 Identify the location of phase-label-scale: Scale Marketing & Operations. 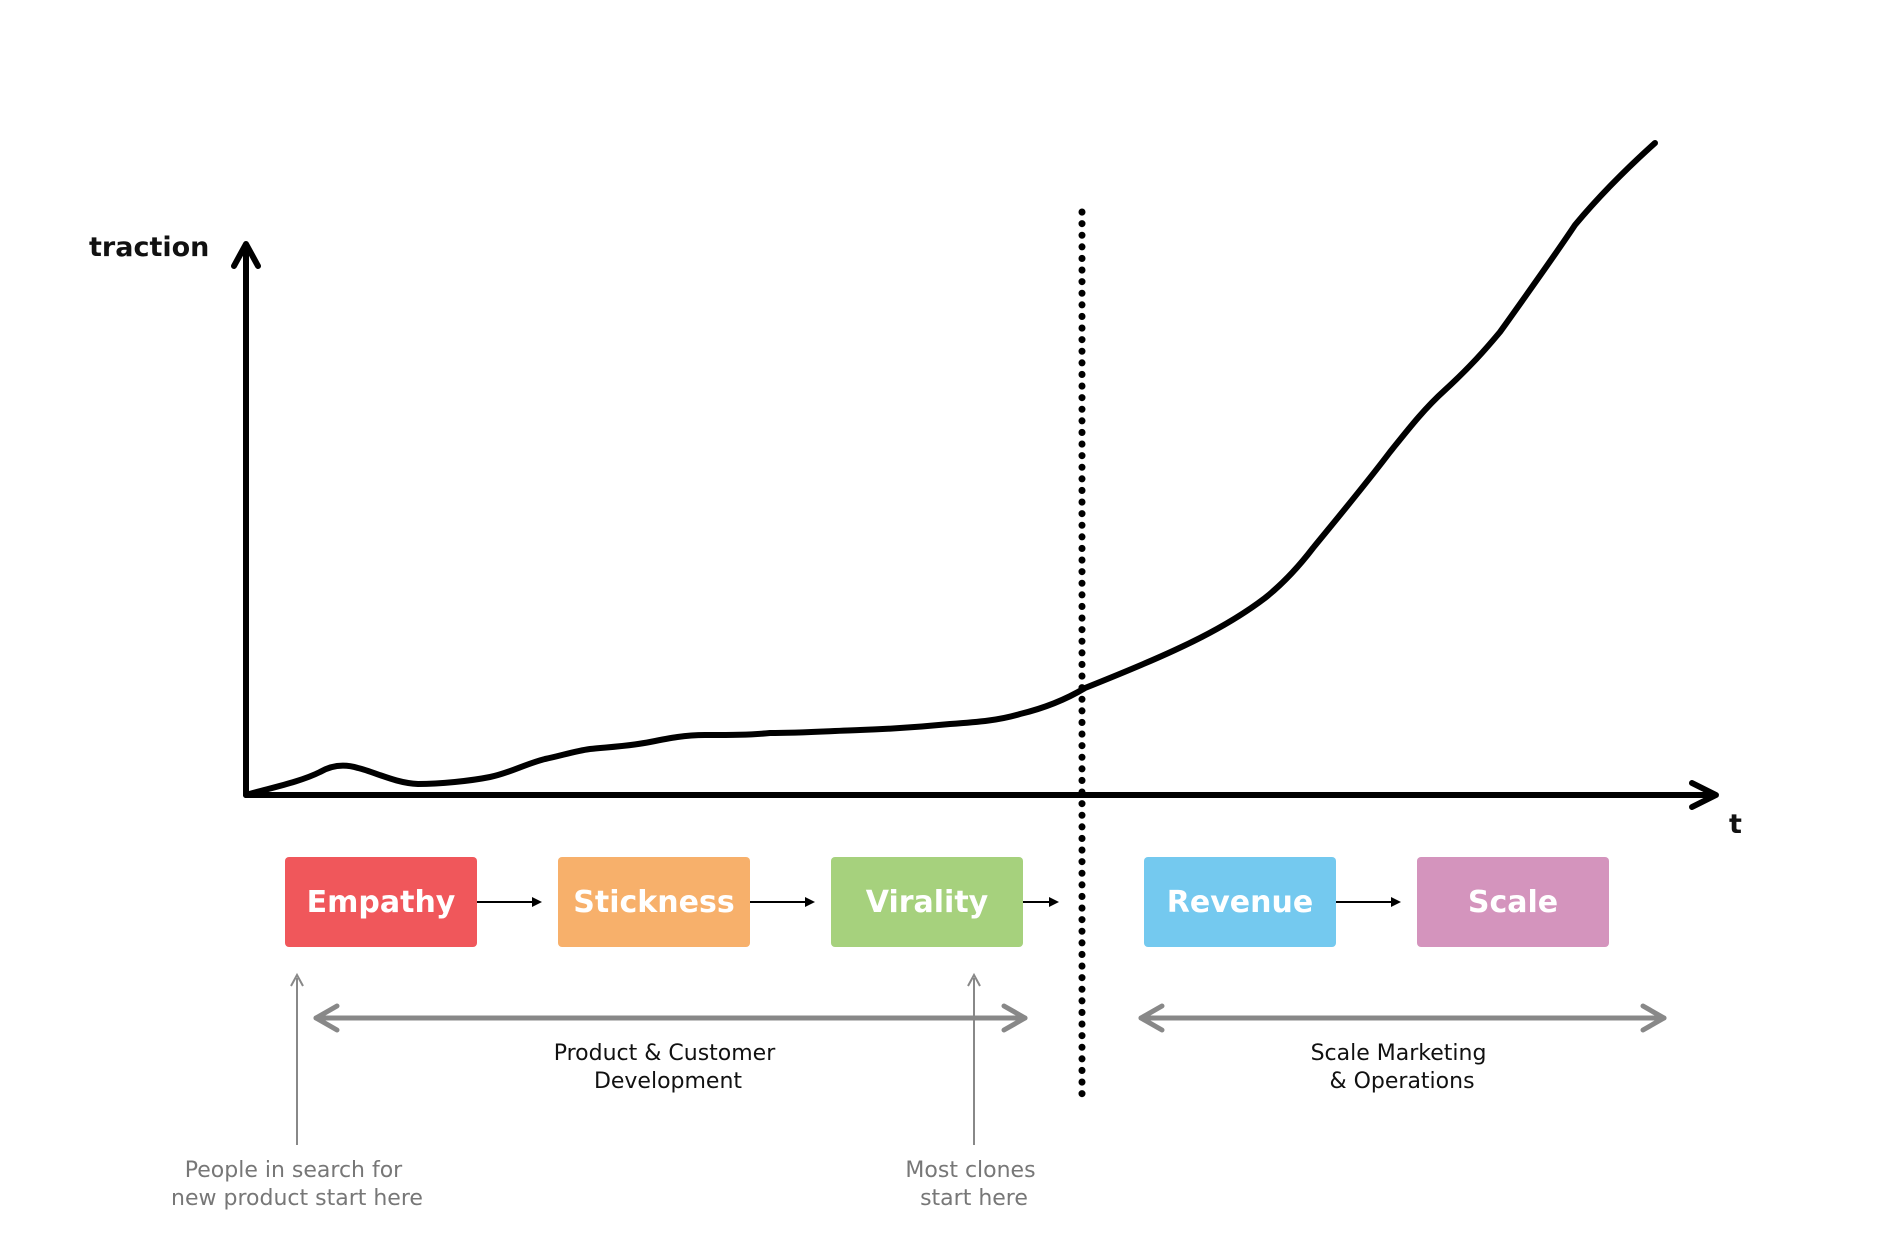
(1402, 1067).